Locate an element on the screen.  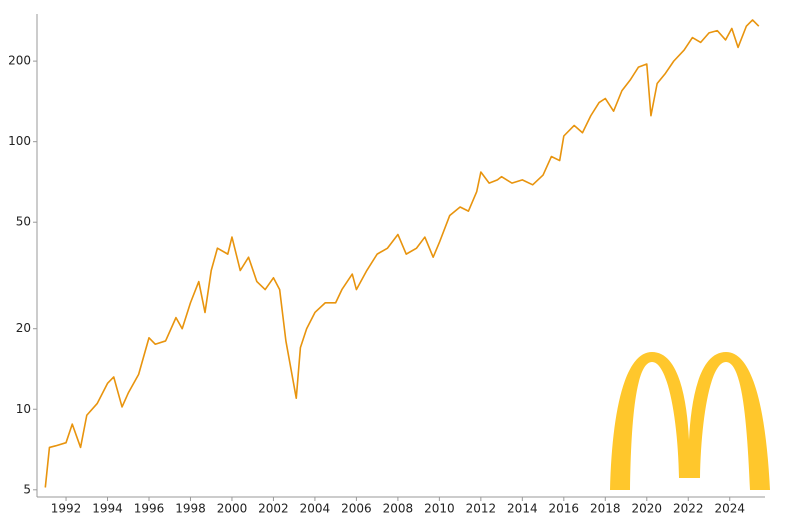
x-tick-label: 1992 is located at coordinates (66, 509).